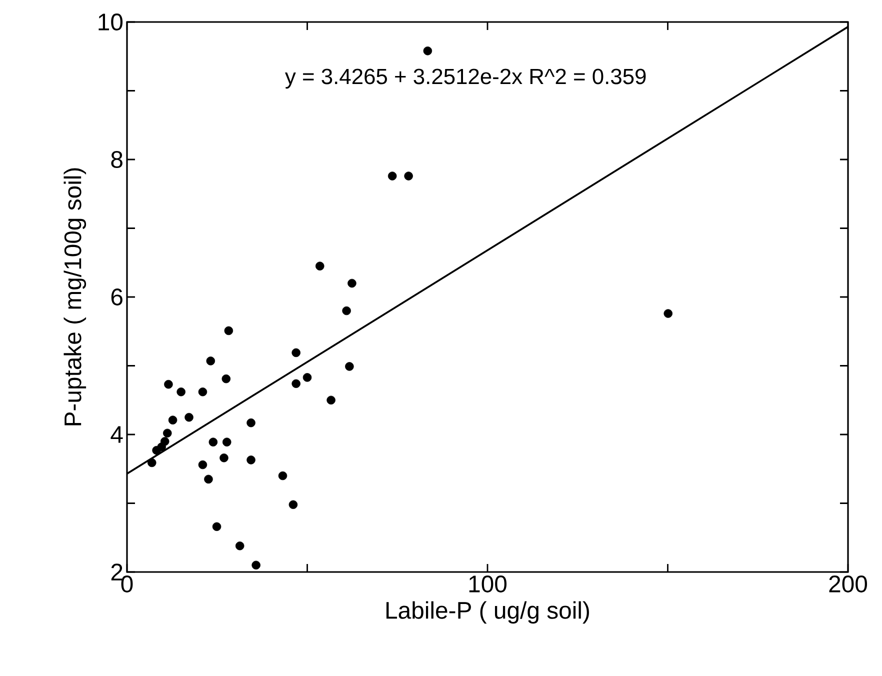 The width and height of the screenshot is (882, 676). Describe the element at coordinates (848, 584) in the screenshot. I see `x-tick-label: 200` at that location.